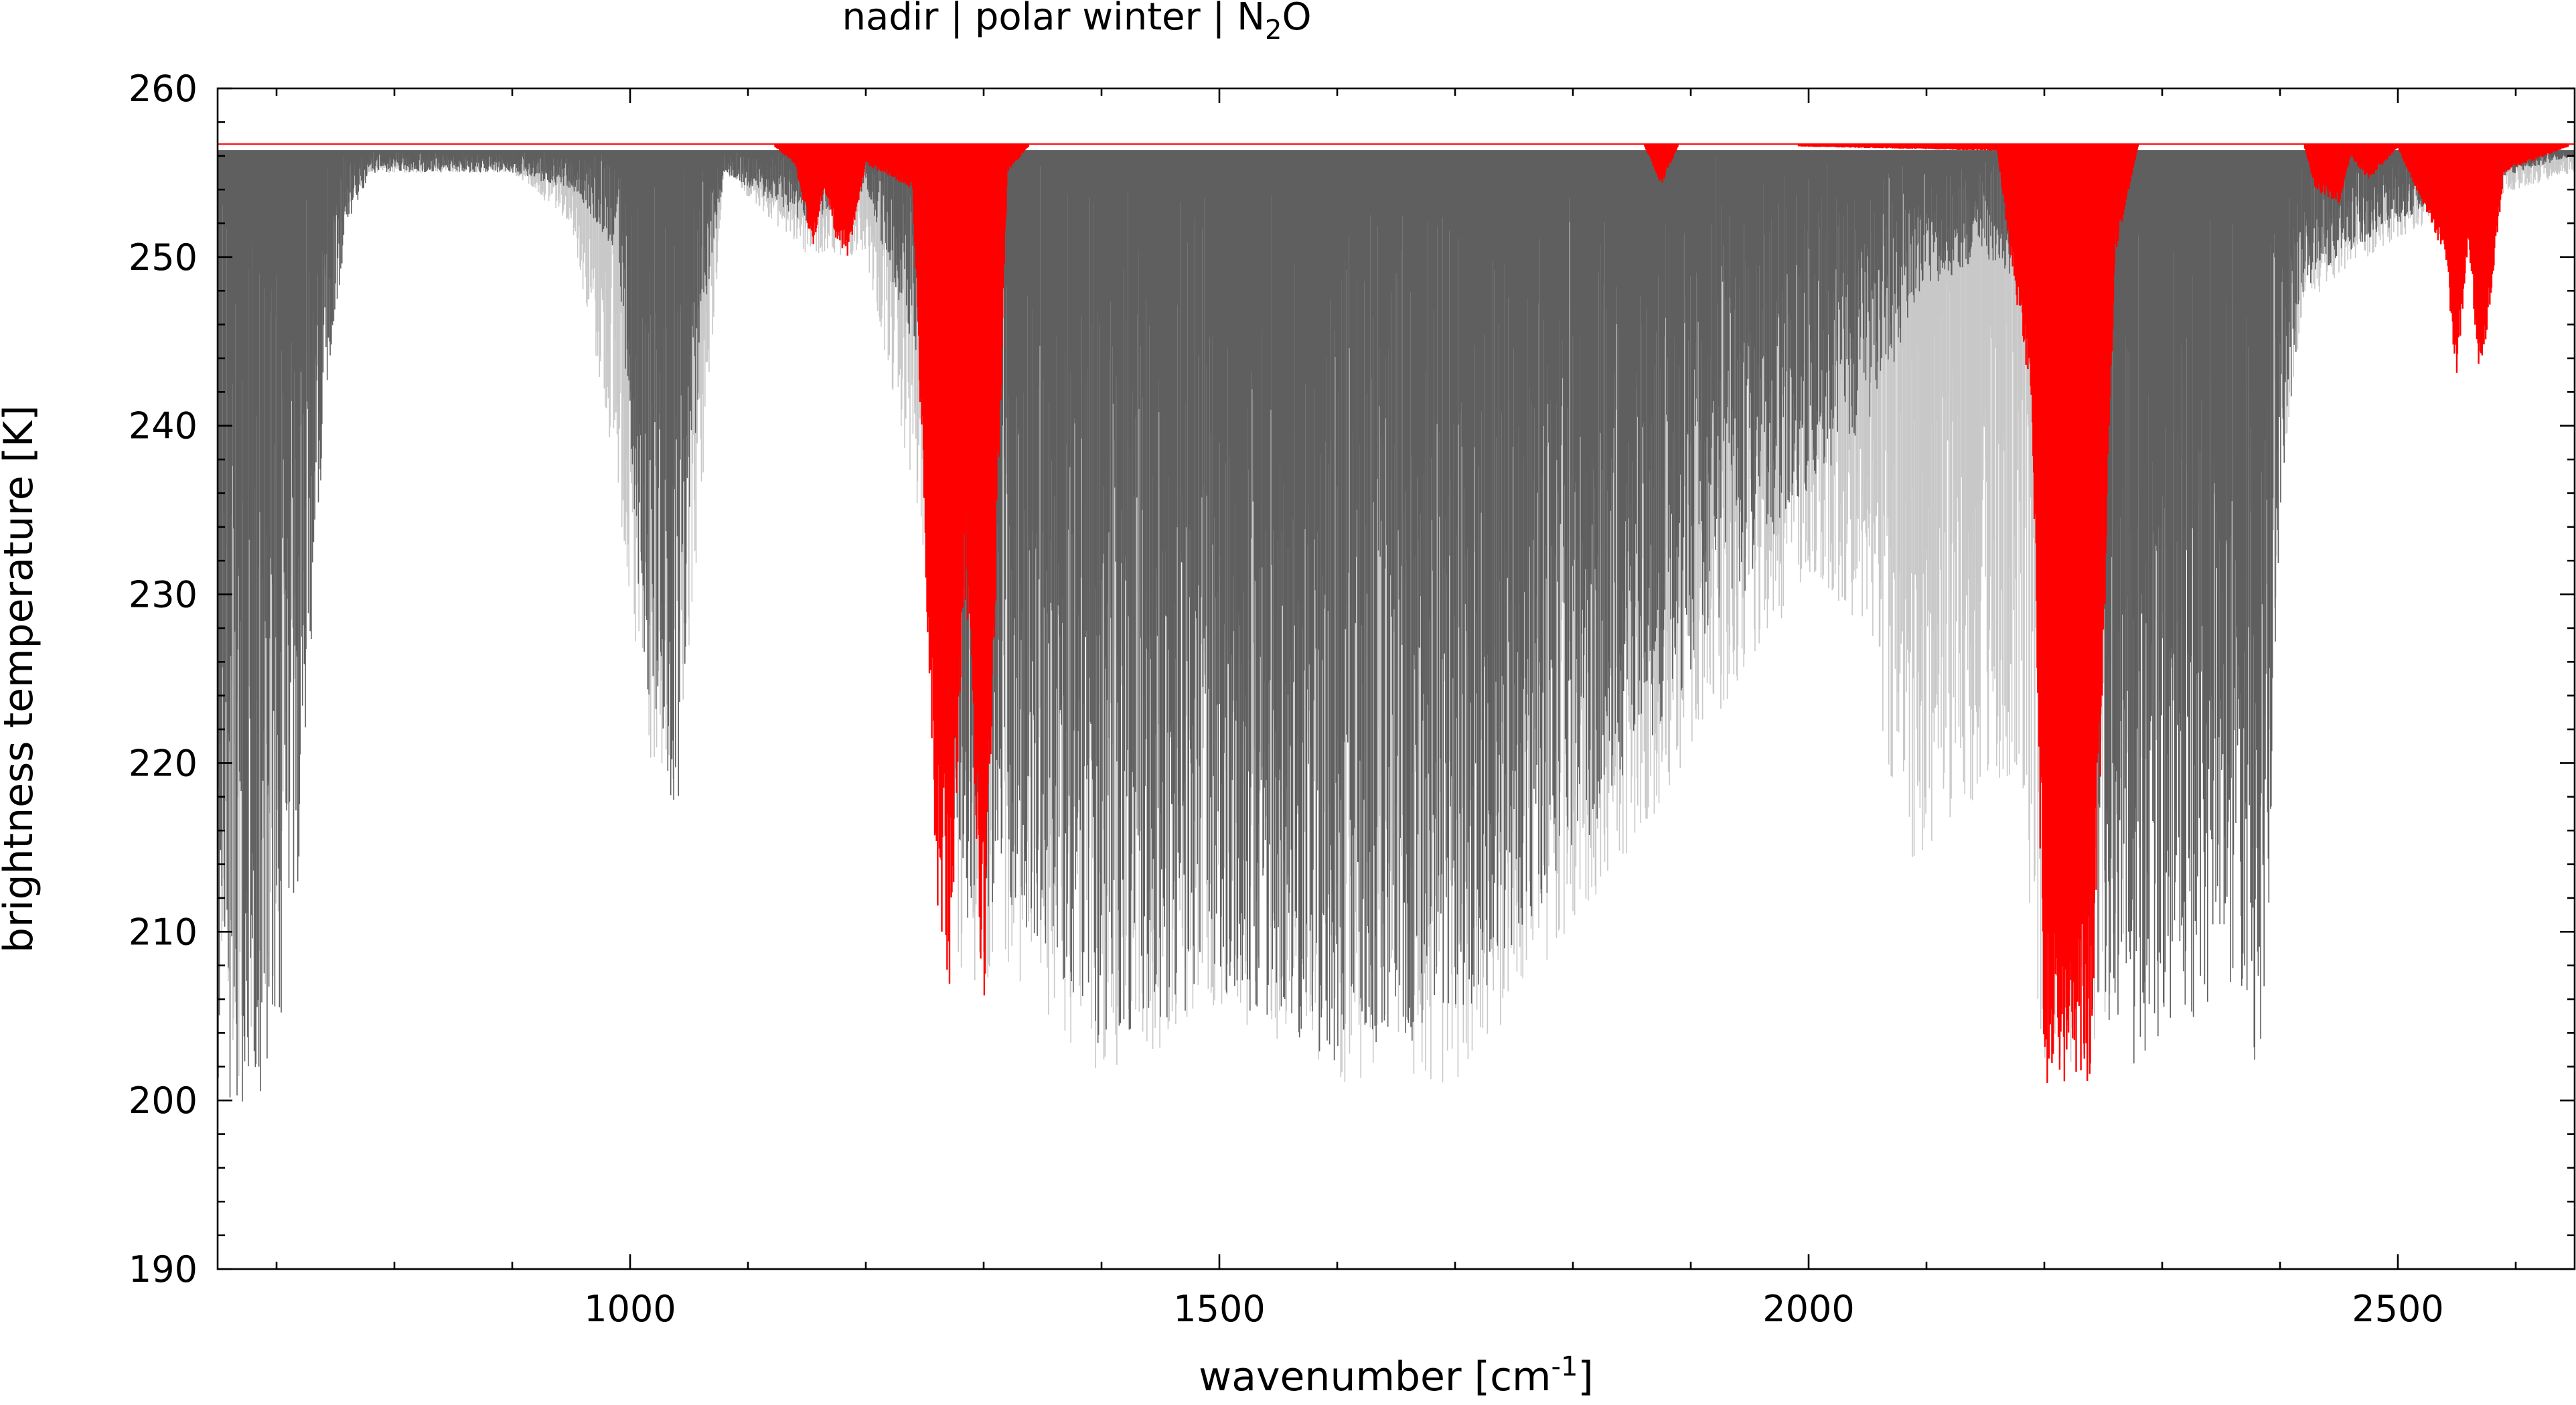 This screenshot has height=1405, width=2576. I want to click on chart-title-subscript: 2, so click(1273, 30).